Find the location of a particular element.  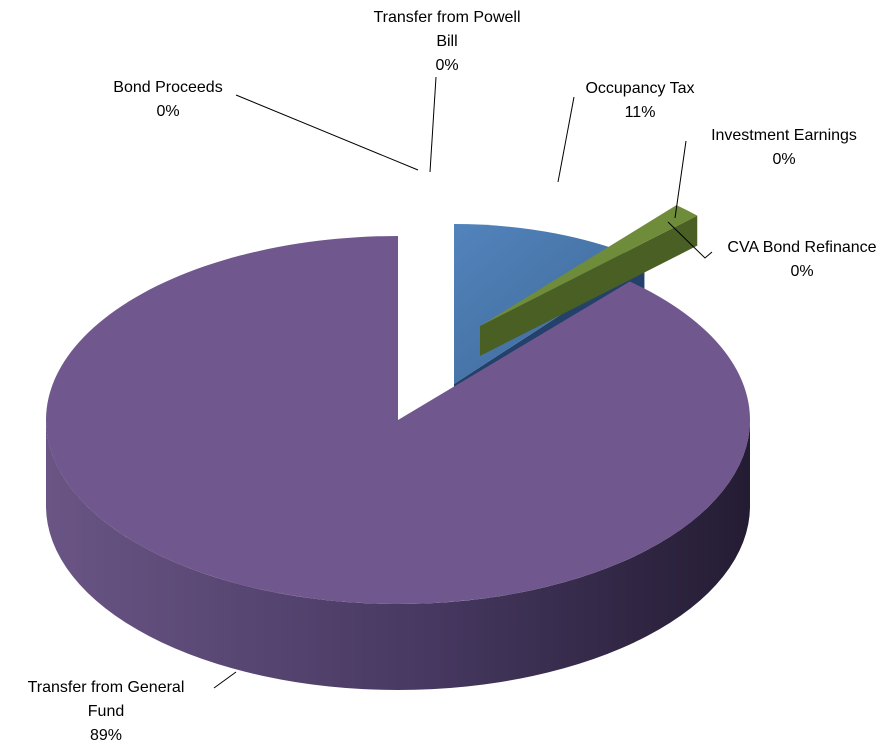

slice-label-line: Transfer from Powell is located at coordinates (447, 17).